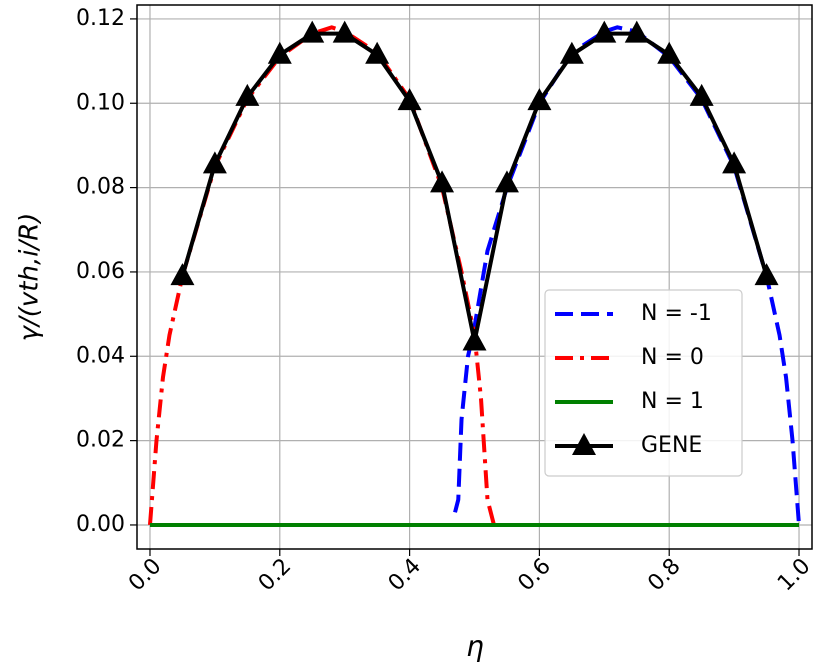  Describe the element at coordinates (671, 445) in the screenshot. I see `legend-label: GENE` at that location.